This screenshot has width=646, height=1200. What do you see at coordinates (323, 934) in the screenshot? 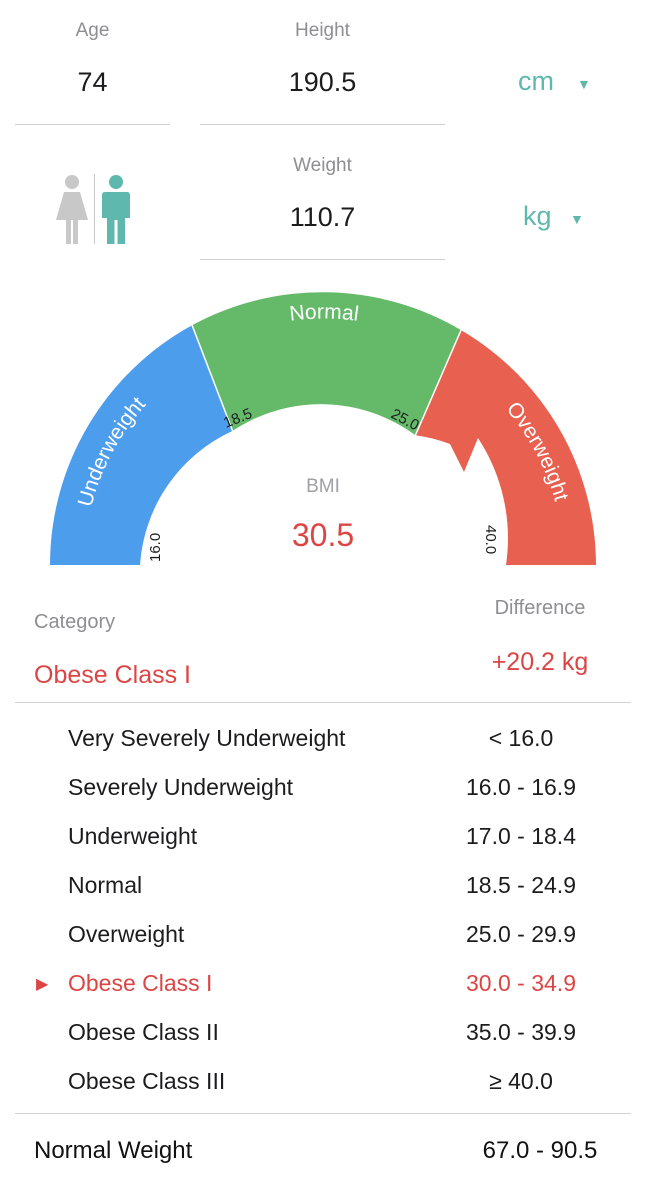
I see `table-row: Overweight 25.0 - 29.9` at bounding box center [323, 934].